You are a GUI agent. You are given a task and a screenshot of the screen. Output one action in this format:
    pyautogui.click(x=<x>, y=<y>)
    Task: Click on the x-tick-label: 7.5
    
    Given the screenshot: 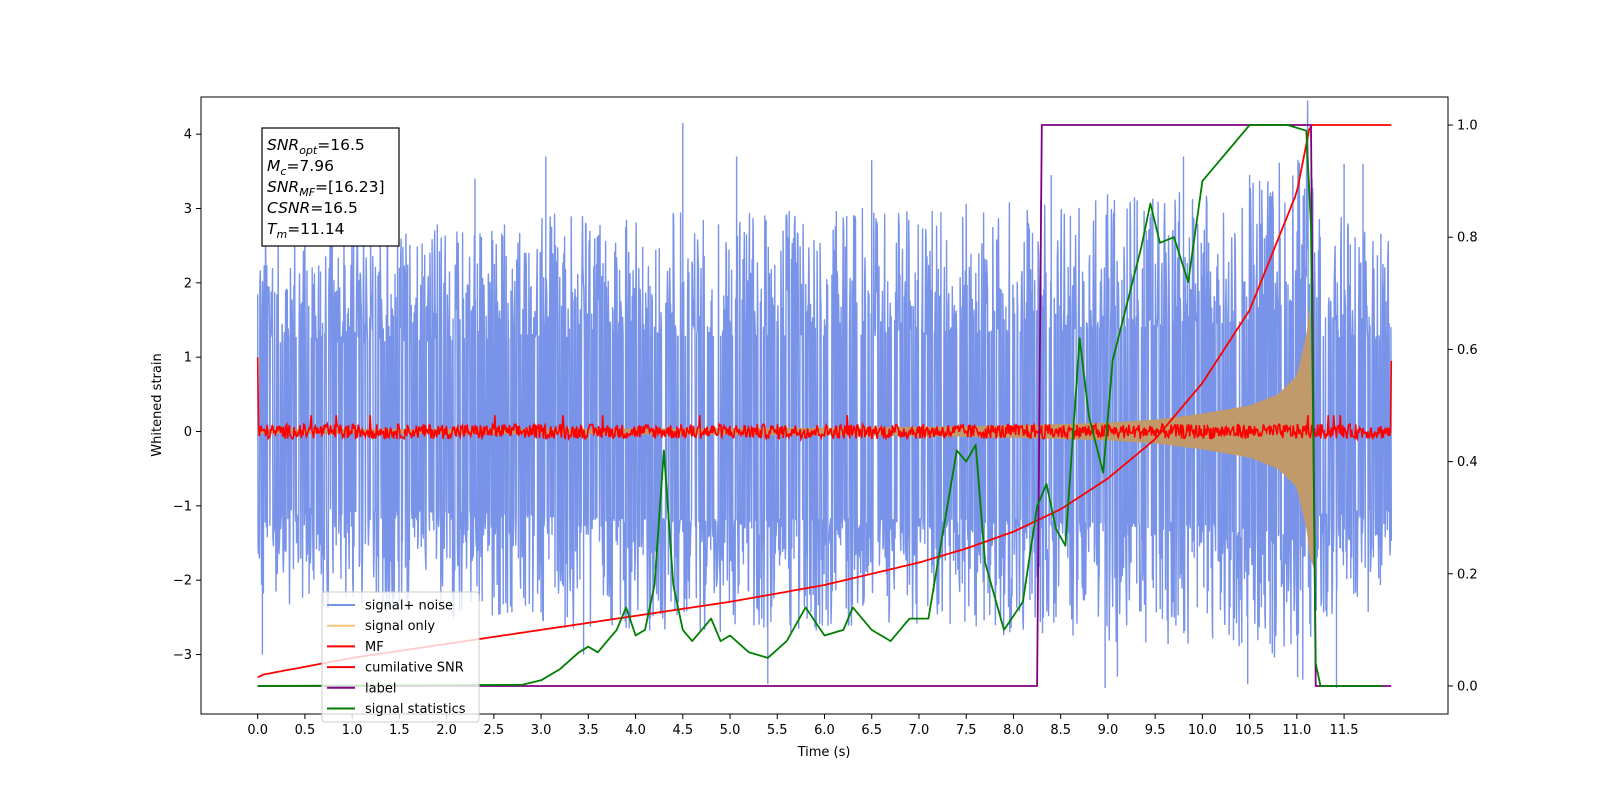 What is the action you would take?
    pyautogui.click(x=966, y=730)
    